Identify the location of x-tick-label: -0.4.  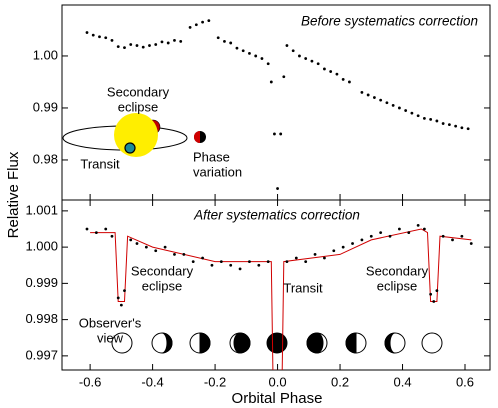
(152, 381).